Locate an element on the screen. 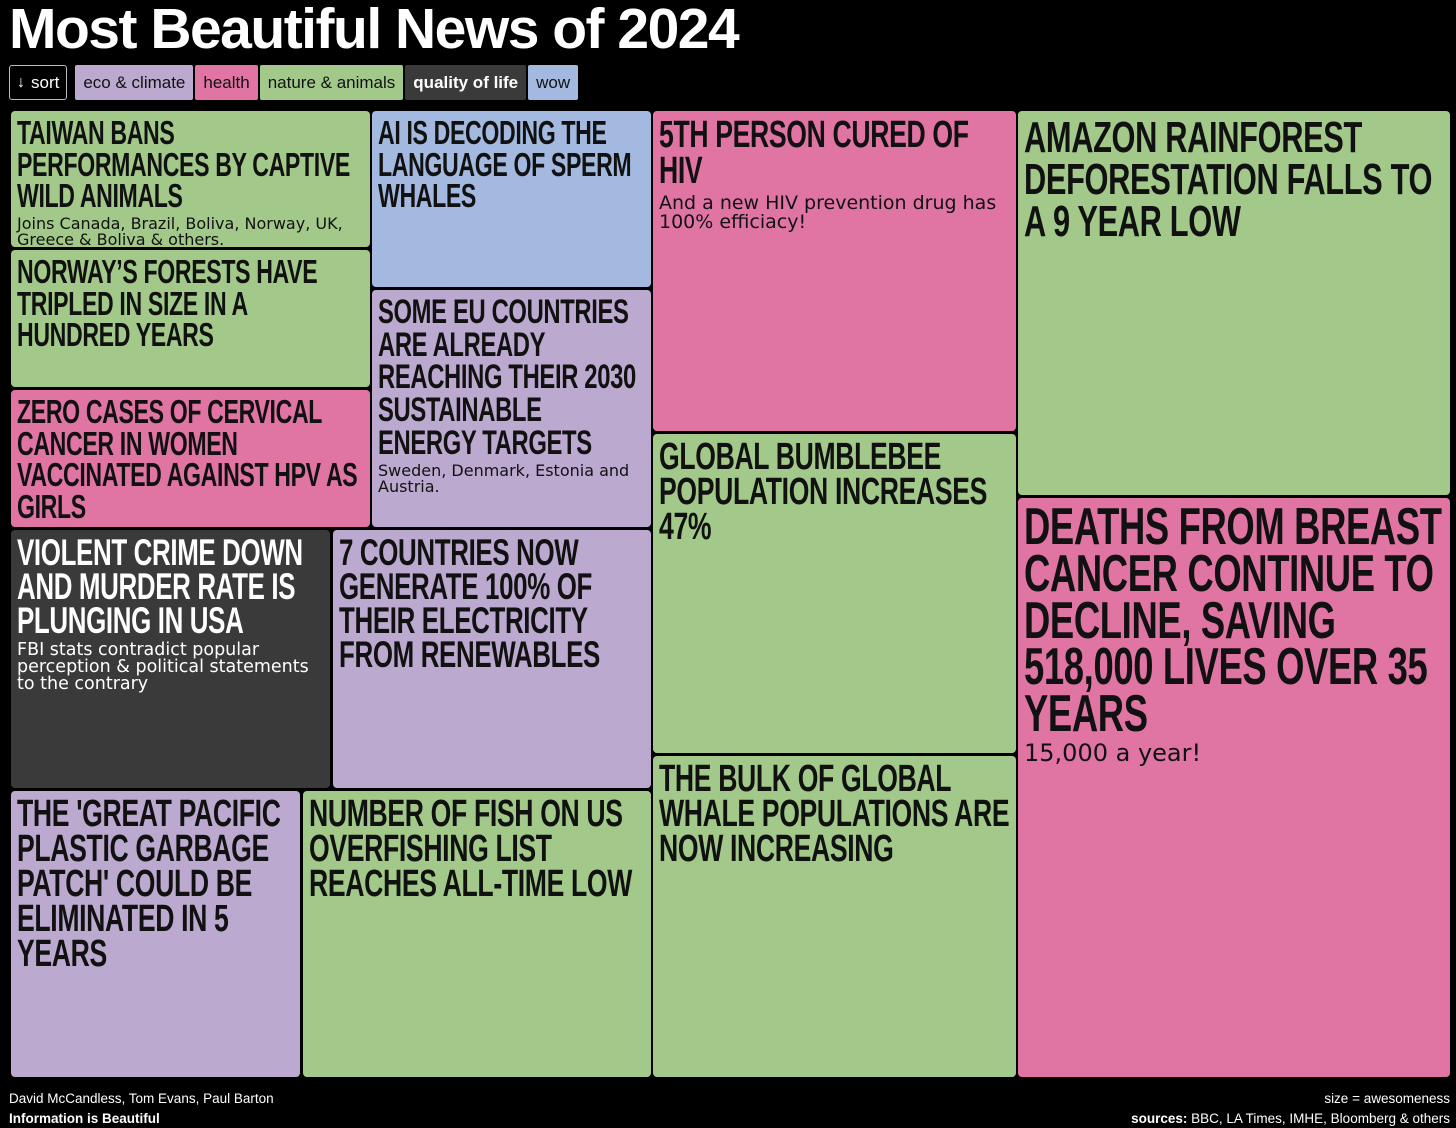 The image size is (1456, 1128). filter-nature-animals: nature & animals is located at coordinates (331, 82).